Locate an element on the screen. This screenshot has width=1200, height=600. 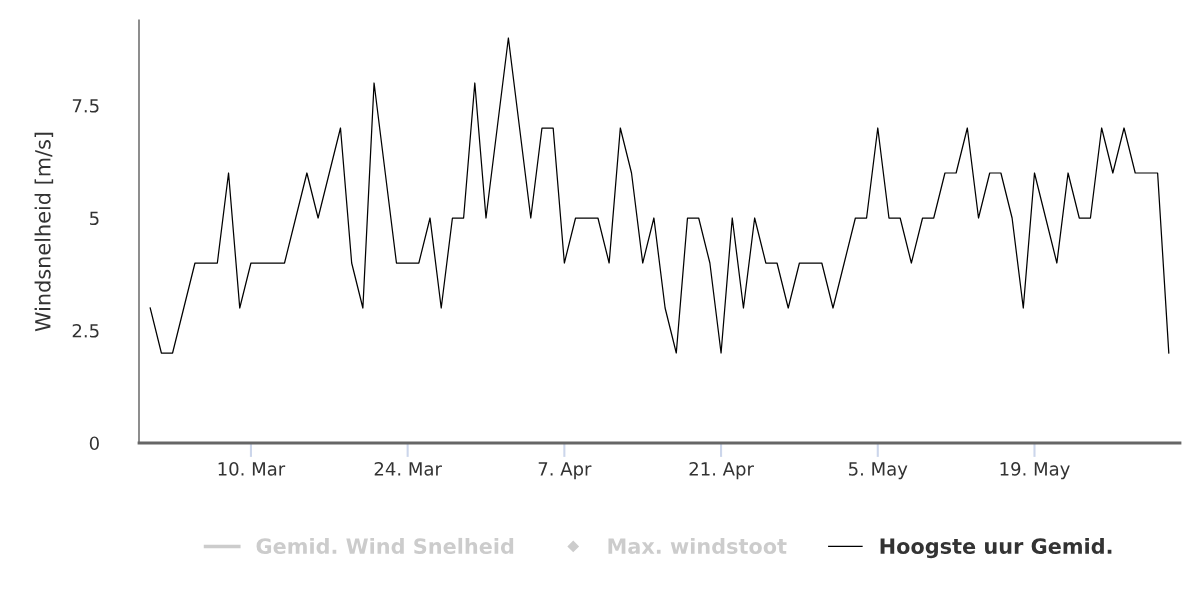
x-tick-label: 21. Apr is located at coordinates (721, 471).